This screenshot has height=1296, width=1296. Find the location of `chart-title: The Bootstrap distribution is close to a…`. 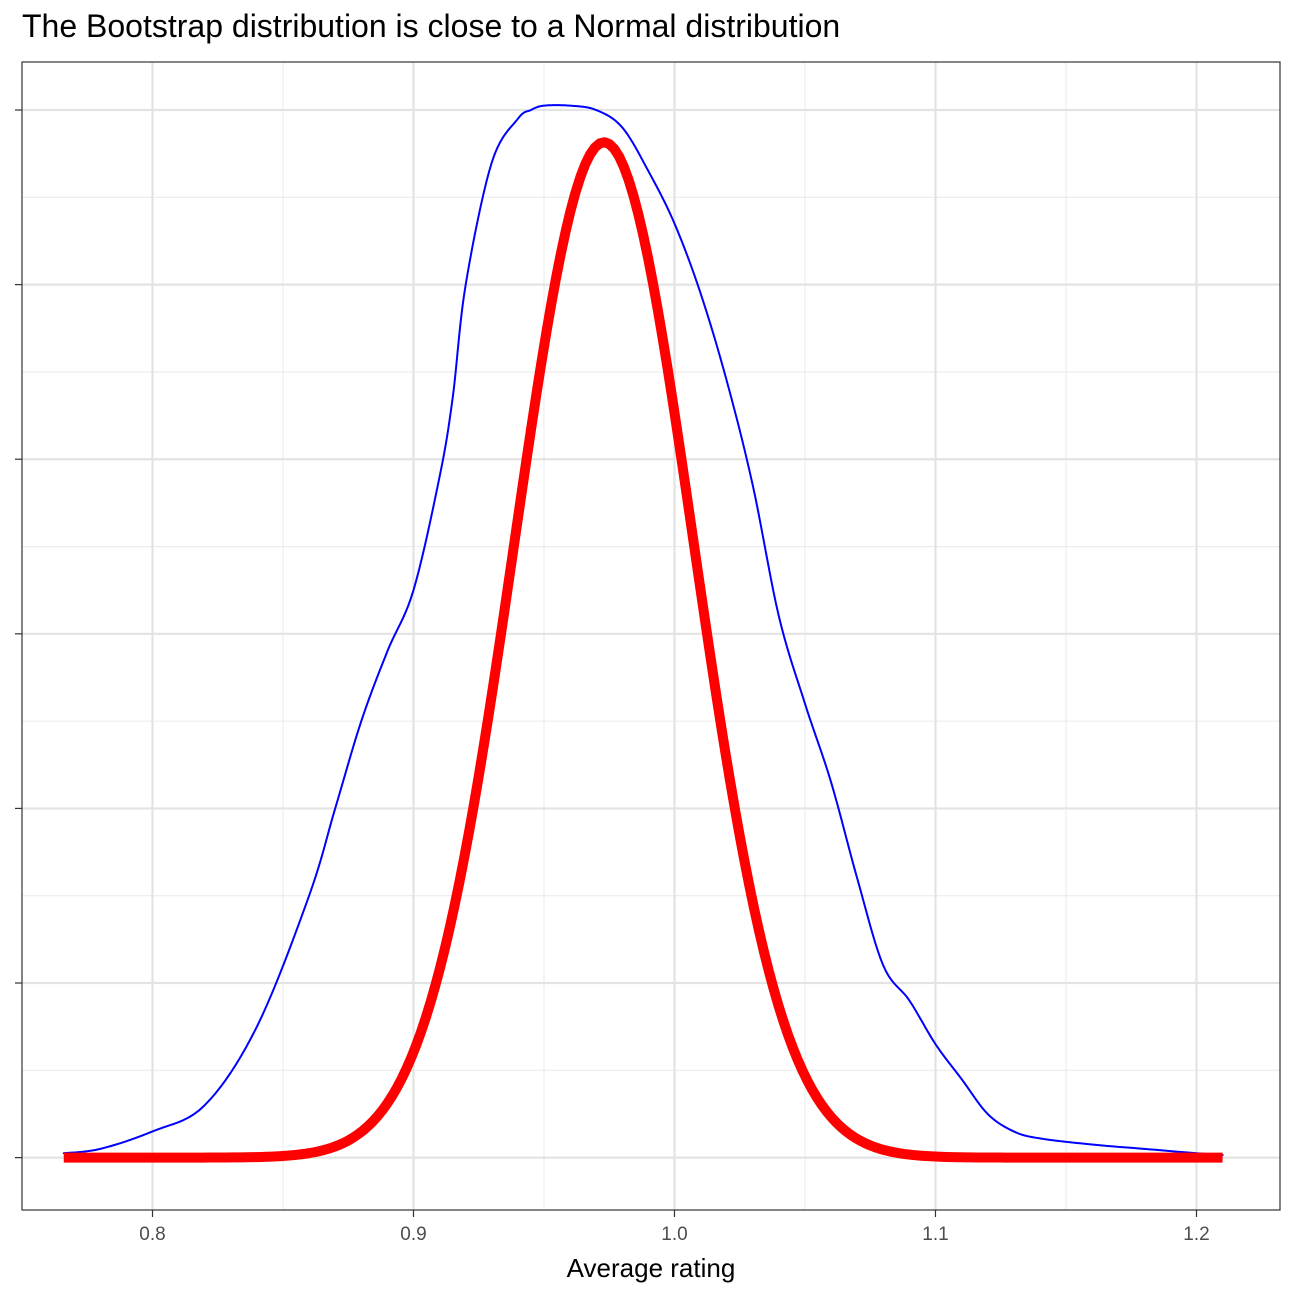

chart-title: The Bootstrap distribution is close to a… is located at coordinates (431, 26).